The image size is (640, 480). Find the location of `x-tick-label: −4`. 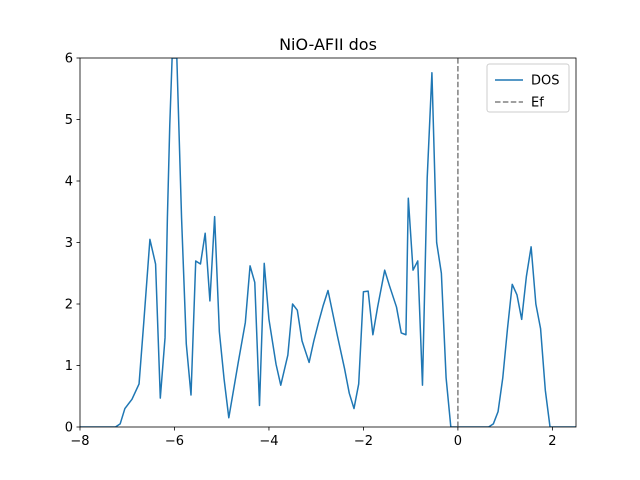

x-tick-label: −4 is located at coordinates (268, 441).